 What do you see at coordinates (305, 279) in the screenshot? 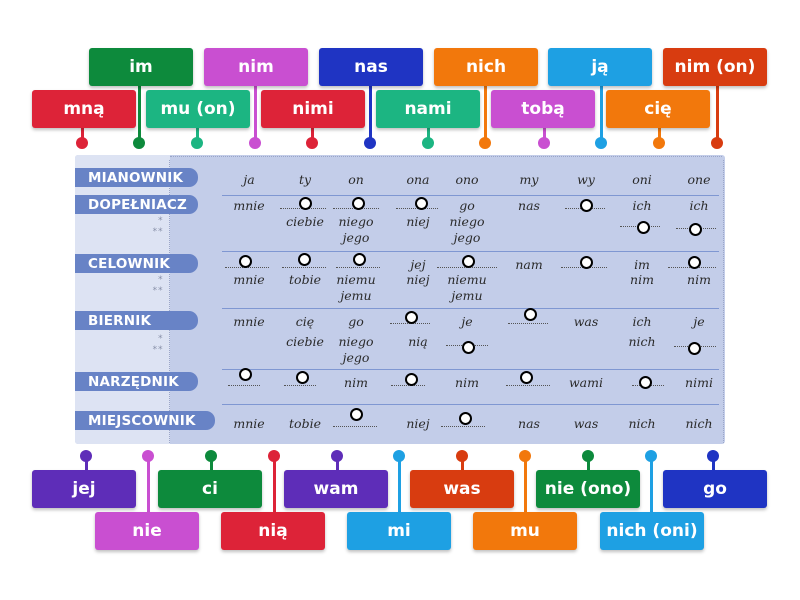
I see `pronoun-form: tobie` at bounding box center [305, 279].